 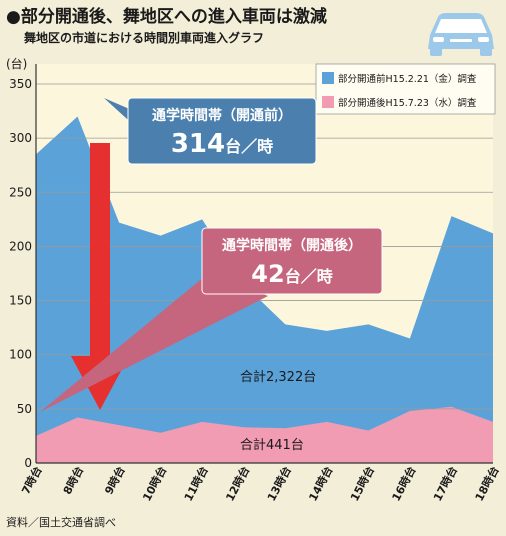 What do you see at coordinates (166, 17) in the screenshot?
I see `page-title: ●部分開通後、舞地区への進入車両は激減` at bounding box center [166, 17].